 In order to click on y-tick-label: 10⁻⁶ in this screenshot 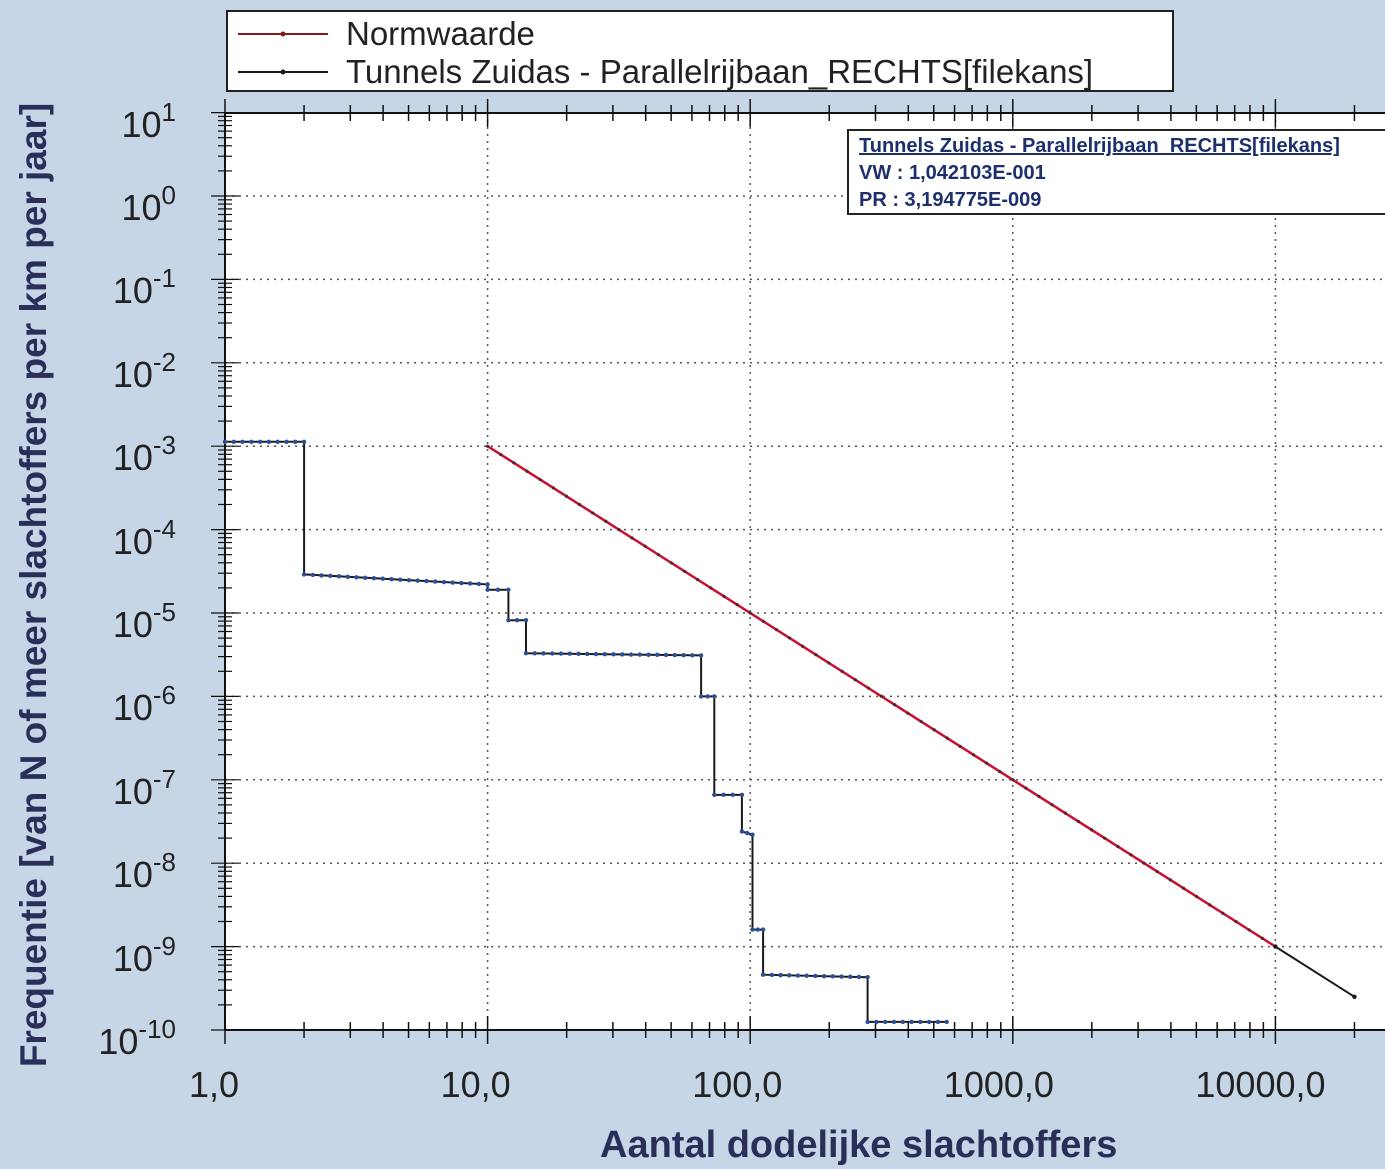, I will do `click(144, 704)`.